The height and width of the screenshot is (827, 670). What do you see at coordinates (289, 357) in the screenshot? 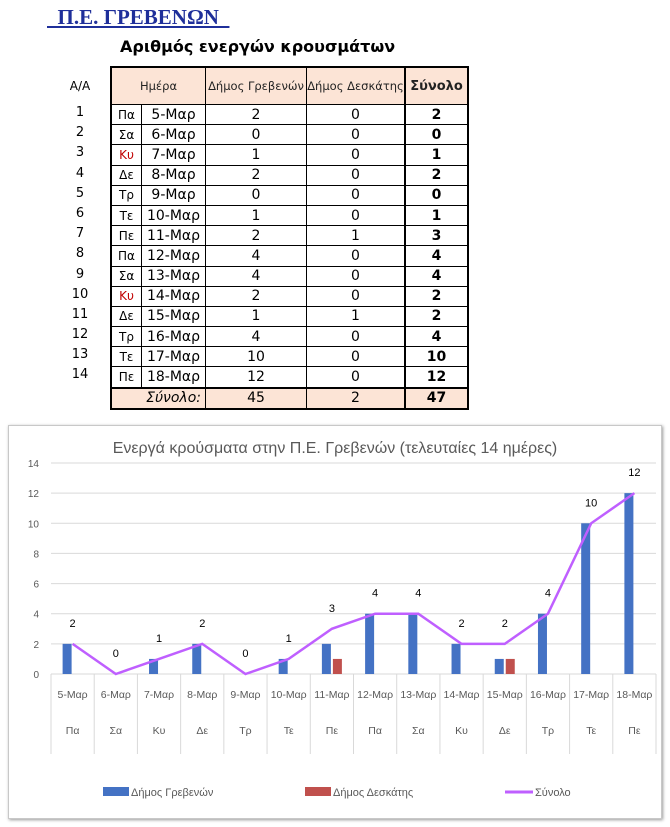
I see `table-row: Τε 17-Μαρ 10 0 10` at bounding box center [289, 357].